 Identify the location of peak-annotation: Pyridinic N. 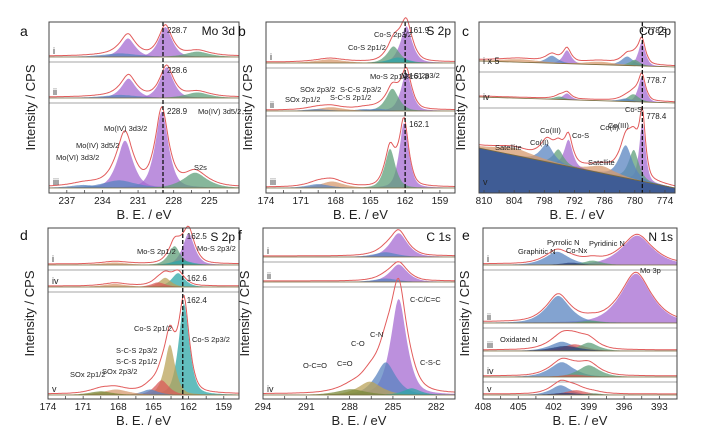
(607, 243).